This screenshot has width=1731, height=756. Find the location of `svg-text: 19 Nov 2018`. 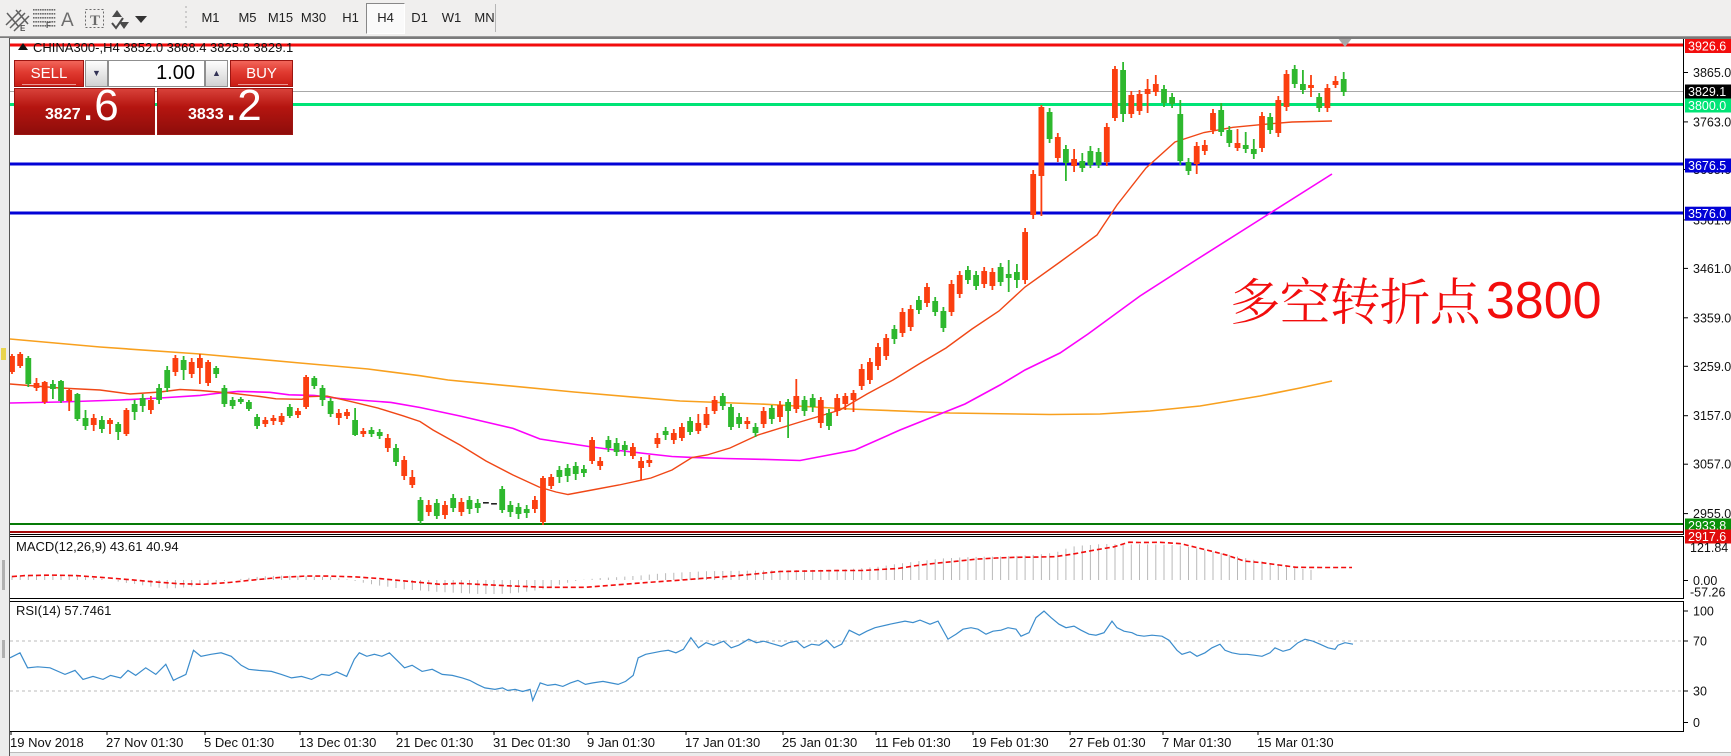

svg-text: 19 Nov 2018 is located at coordinates (47, 742).